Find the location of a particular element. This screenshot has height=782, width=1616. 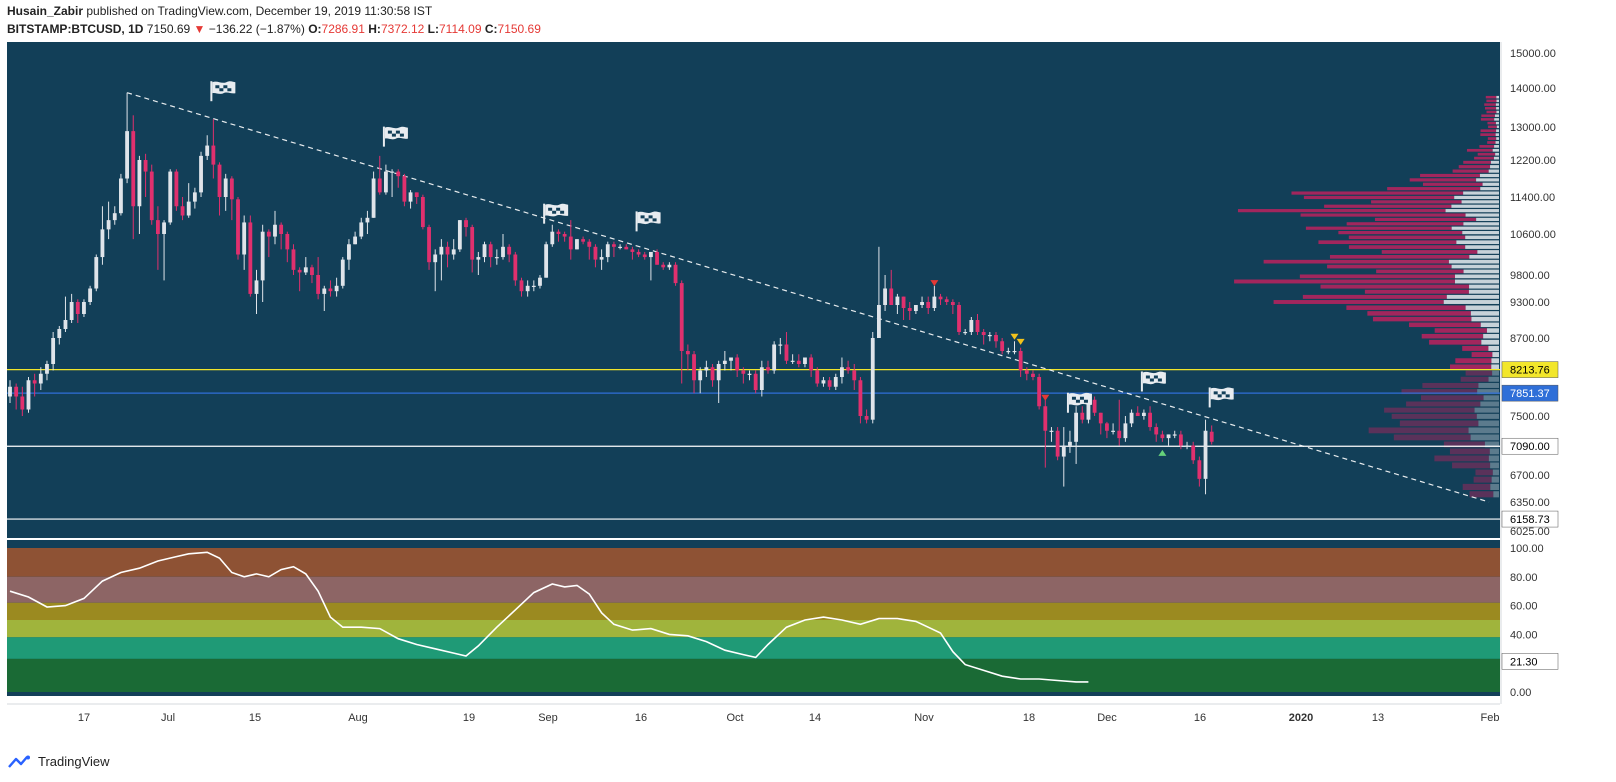

brand-label: TradingView is located at coordinates (74, 761).